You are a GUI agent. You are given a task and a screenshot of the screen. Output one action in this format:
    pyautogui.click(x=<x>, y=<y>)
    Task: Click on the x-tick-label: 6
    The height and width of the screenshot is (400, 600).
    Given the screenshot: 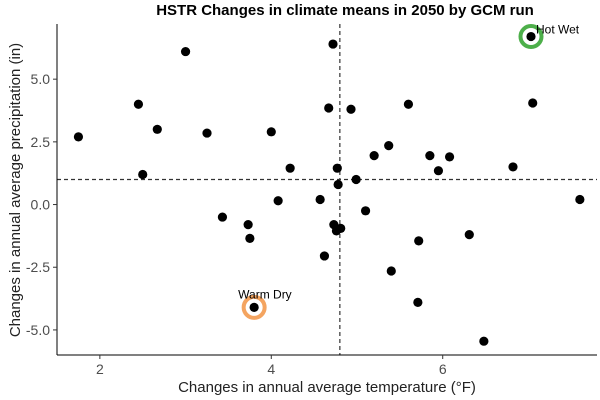 What is the action you would take?
    pyautogui.click(x=443, y=369)
    